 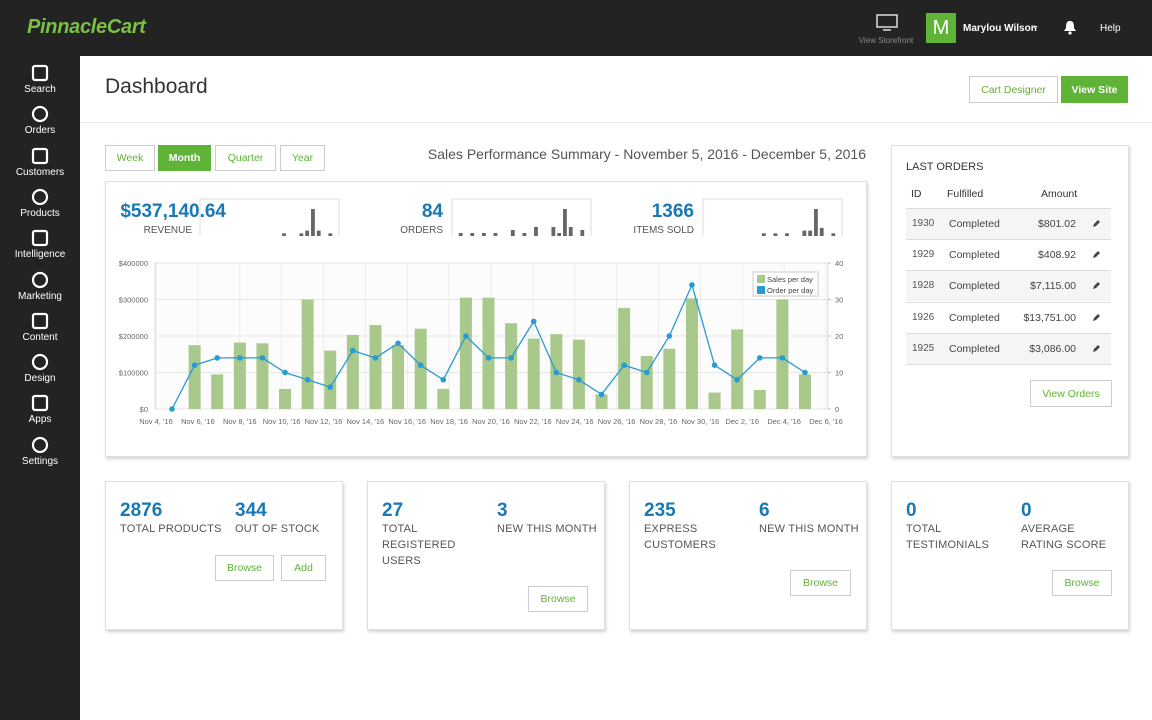 I want to click on pencil, so click(x=1096, y=223).